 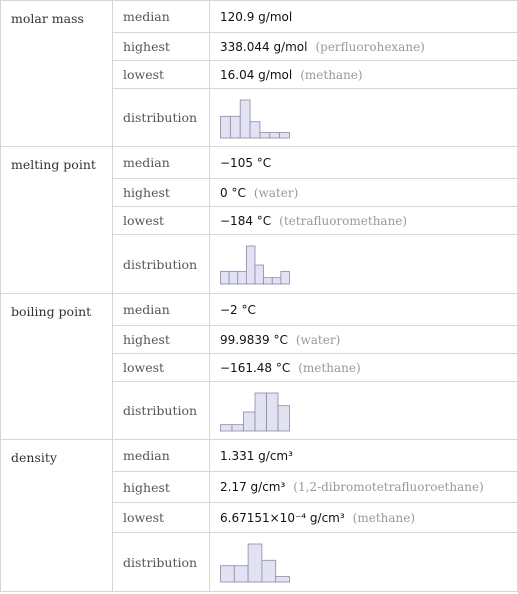 I want to click on table-row: lowest −184 °C (tetrafluoromethane), so click(x=259, y=220).